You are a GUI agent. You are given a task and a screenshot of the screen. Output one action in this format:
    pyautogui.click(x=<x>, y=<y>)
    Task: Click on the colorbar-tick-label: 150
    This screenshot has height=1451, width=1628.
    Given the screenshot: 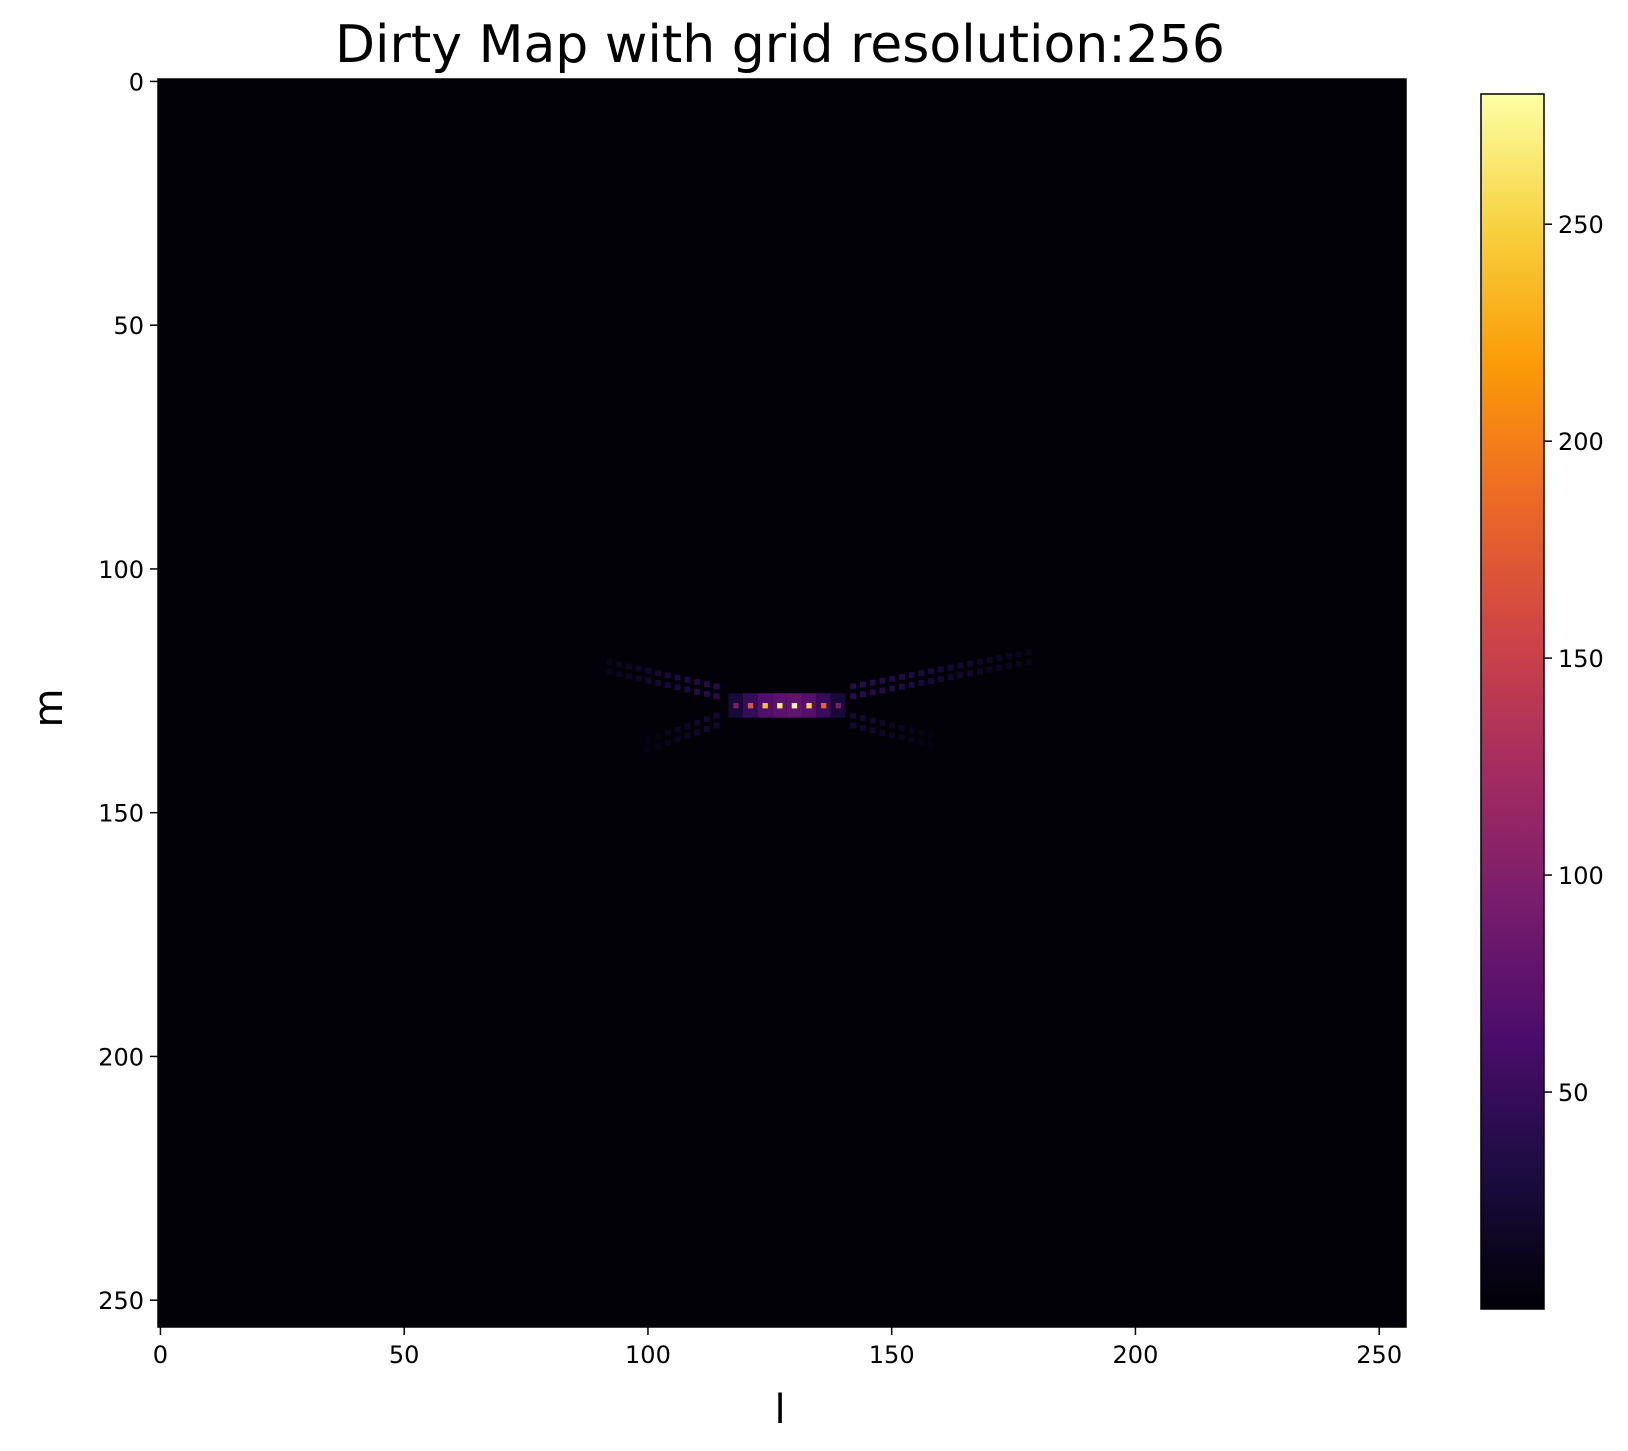 What is the action you would take?
    pyautogui.click(x=1581, y=659)
    